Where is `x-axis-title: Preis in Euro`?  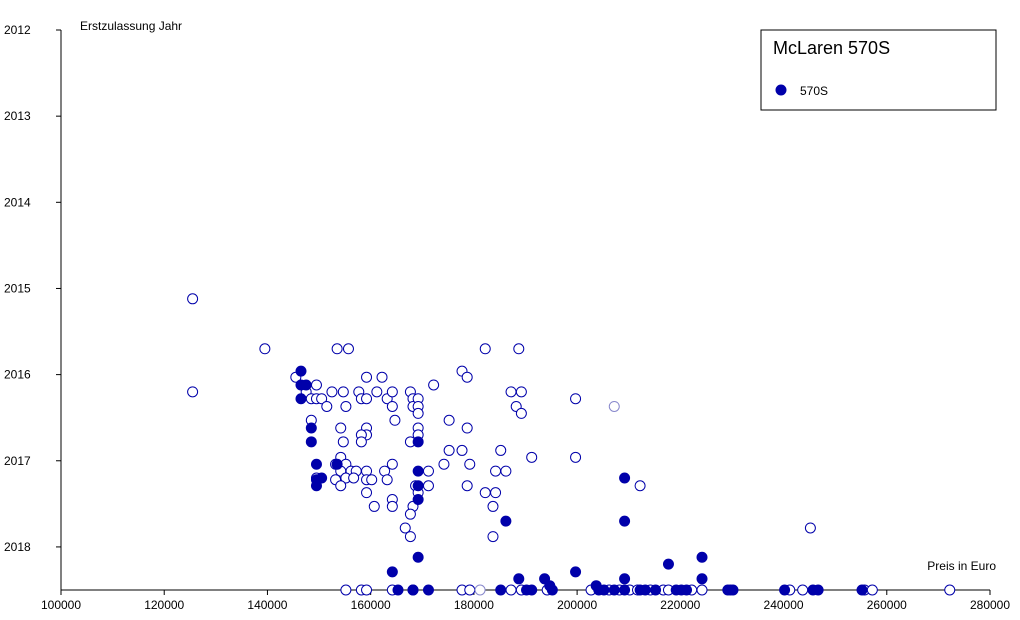 x-axis-title: Preis in Euro is located at coordinates (961, 566).